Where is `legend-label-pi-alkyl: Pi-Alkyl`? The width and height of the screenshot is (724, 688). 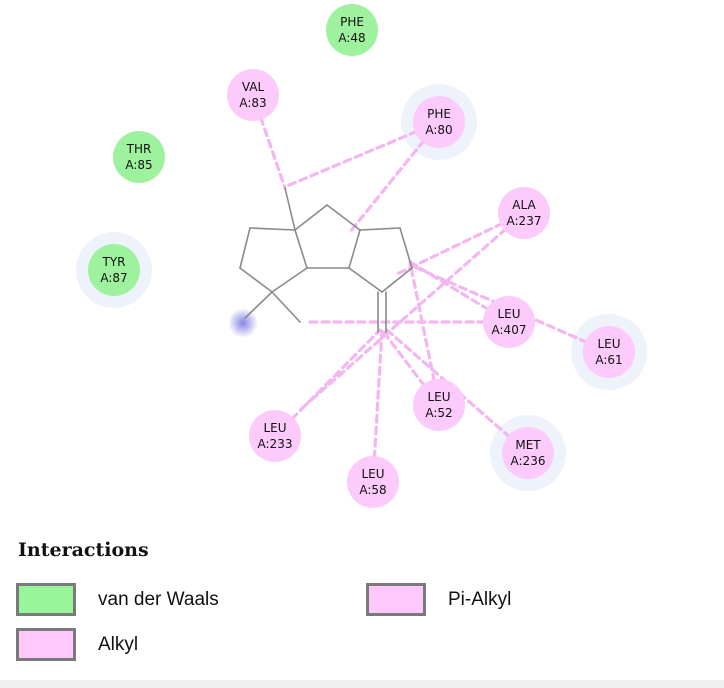 legend-label-pi-alkyl: Pi-Alkyl is located at coordinates (480, 599).